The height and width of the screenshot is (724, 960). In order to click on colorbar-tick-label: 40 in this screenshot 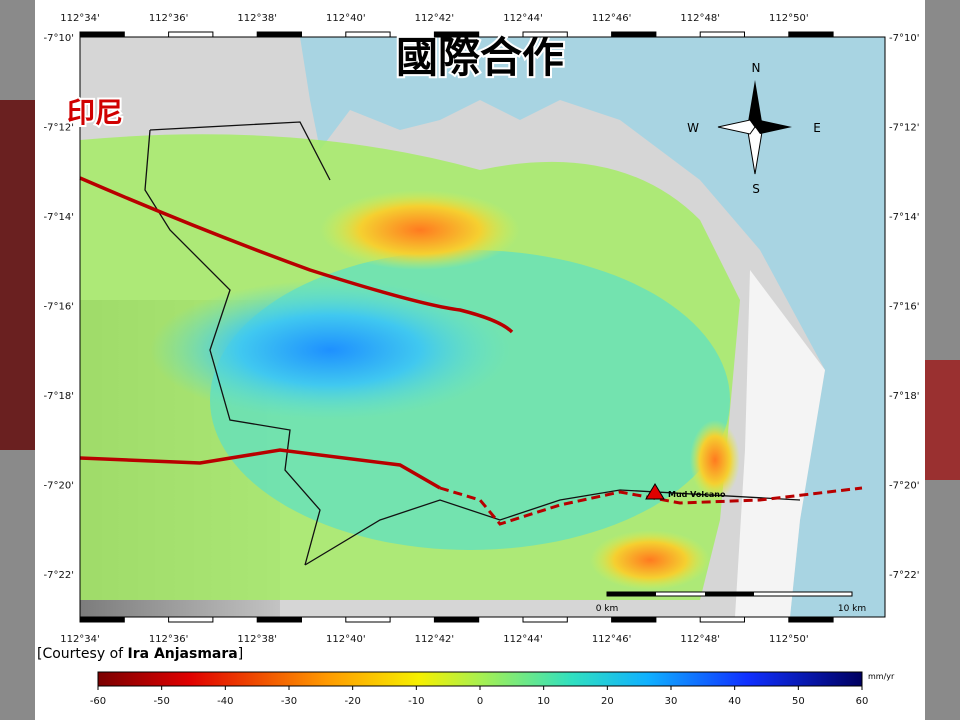, I will do `click(734, 701)`.